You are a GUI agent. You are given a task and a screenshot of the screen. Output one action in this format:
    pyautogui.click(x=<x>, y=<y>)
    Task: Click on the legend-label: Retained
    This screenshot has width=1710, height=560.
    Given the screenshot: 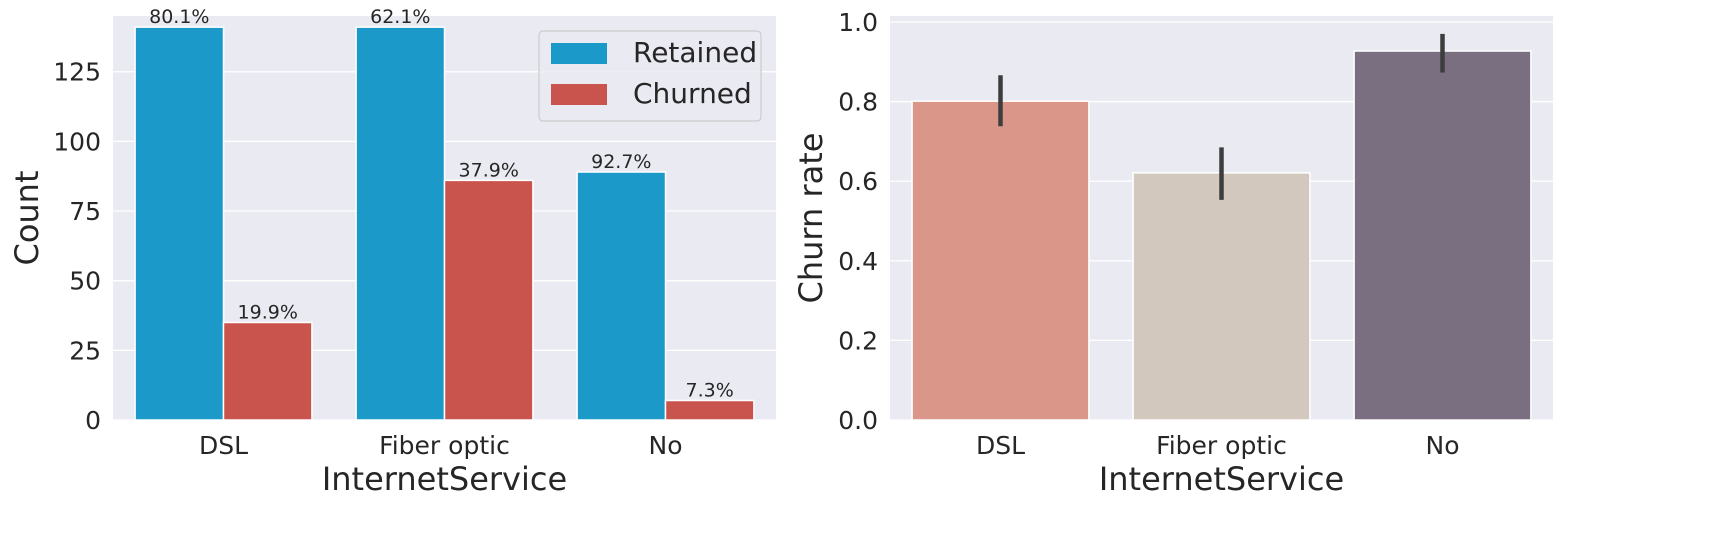 What is the action you would take?
    pyautogui.click(x=695, y=52)
    